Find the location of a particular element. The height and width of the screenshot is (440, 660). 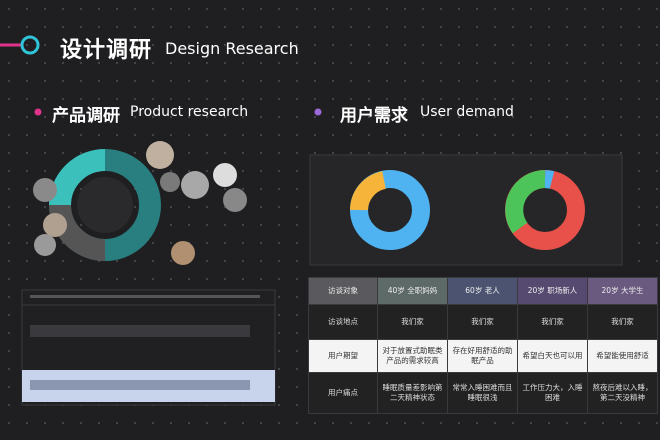

section-subtitle: Product research is located at coordinates (189, 112).